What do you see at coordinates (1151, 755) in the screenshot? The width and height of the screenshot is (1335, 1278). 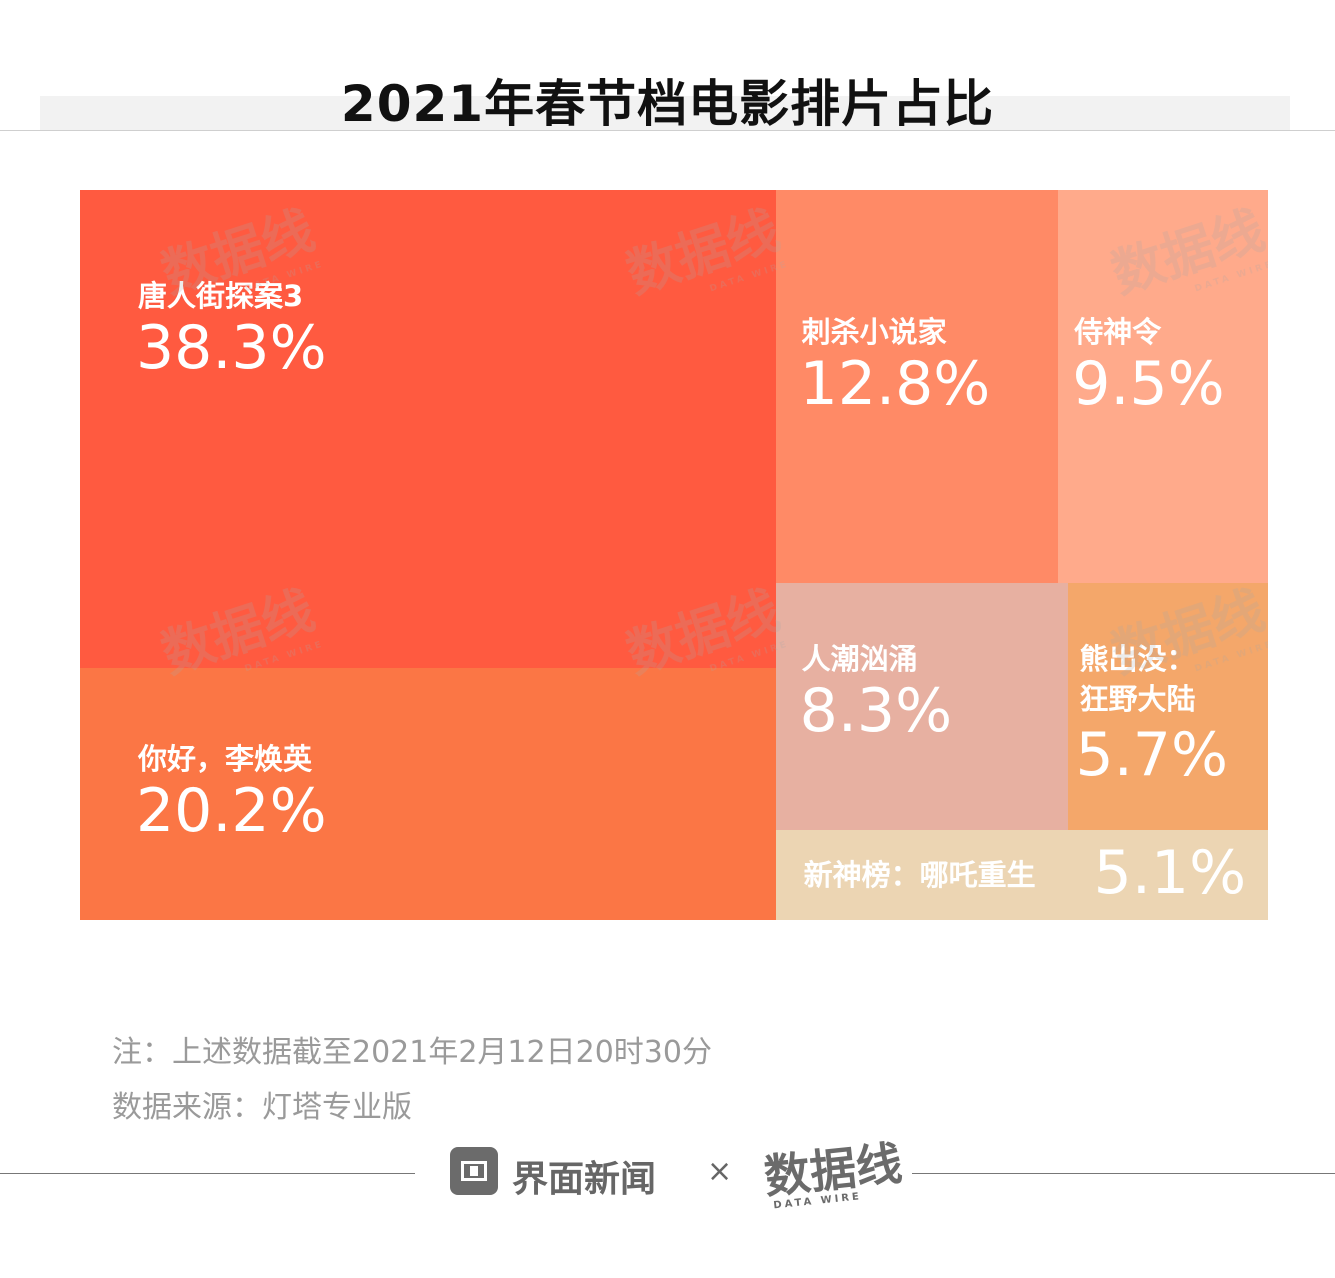 I see `cell-value: 5.7%` at bounding box center [1151, 755].